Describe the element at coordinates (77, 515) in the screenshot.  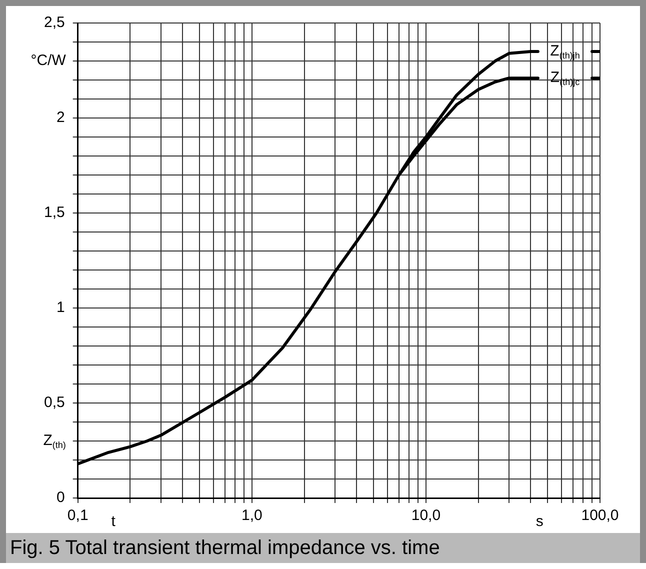
I see `x-tick-label: 0,1` at that location.